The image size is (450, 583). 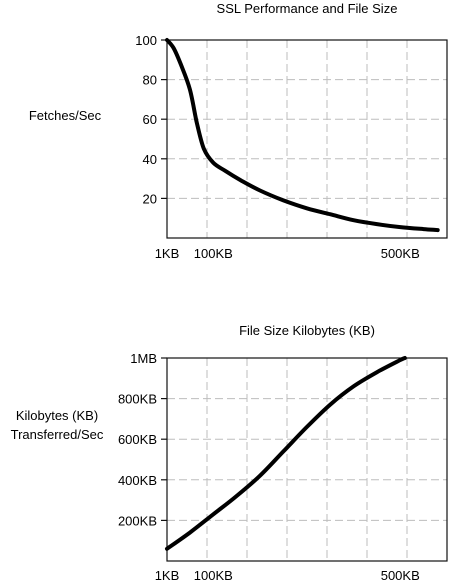 I want to click on y-tick-label: 1MB, so click(x=143, y=358).